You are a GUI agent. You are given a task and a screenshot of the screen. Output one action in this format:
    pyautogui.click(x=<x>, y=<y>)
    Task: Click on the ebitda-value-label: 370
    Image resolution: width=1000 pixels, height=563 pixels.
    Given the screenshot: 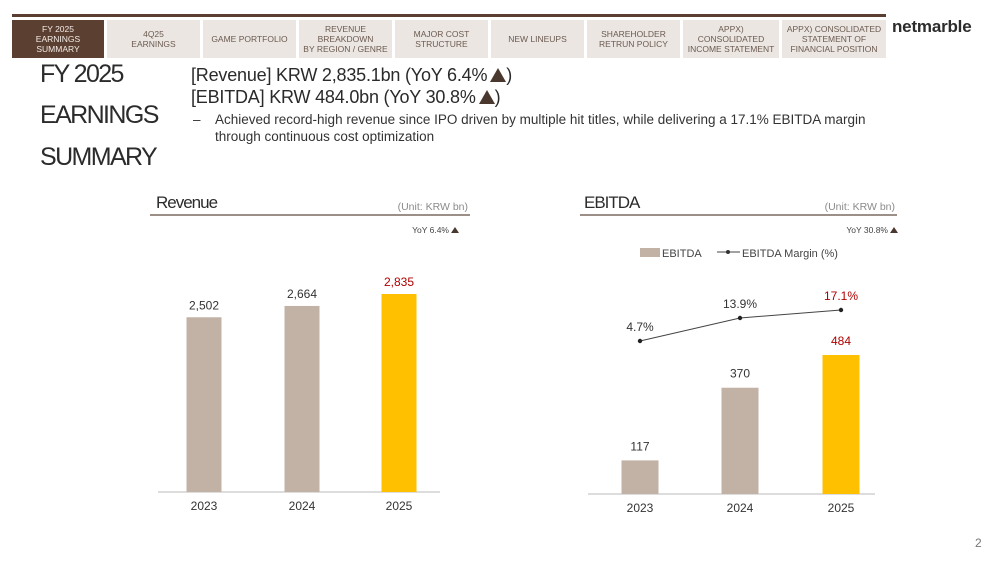 What is the action you would take?
    pyautogui.click(x=740, y=374)
    